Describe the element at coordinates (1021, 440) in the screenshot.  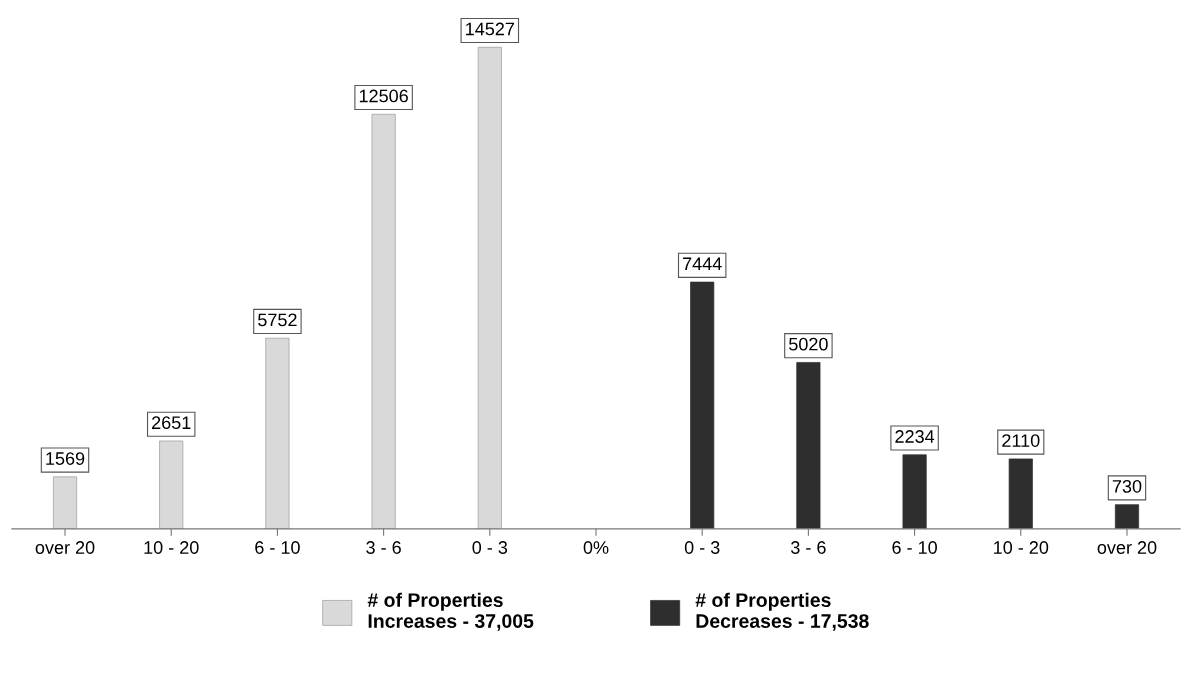
I see `data-label: 2110` at that location.